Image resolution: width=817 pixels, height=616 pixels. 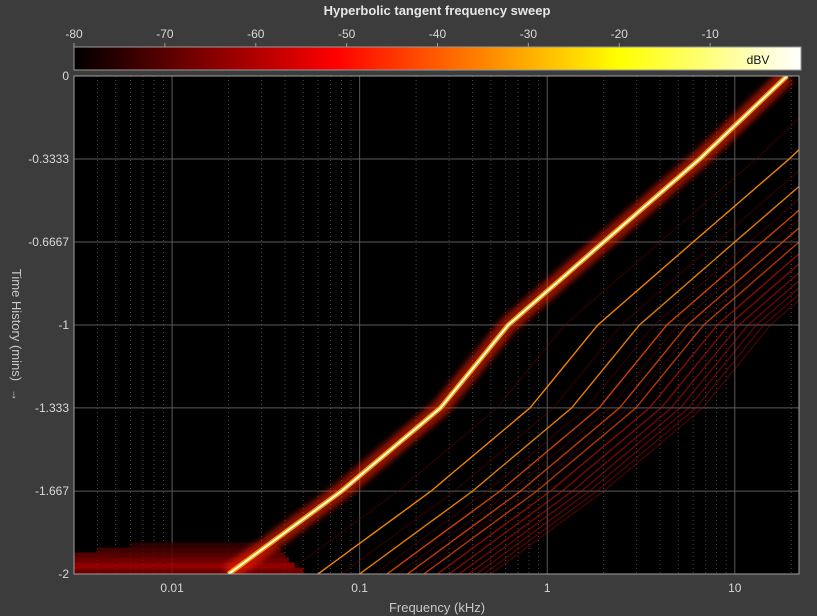 What do you see at coordinates (438, 34) in the screenshot?
I see `colorbar-tick-label: -40` at bounding box center [438, 34].